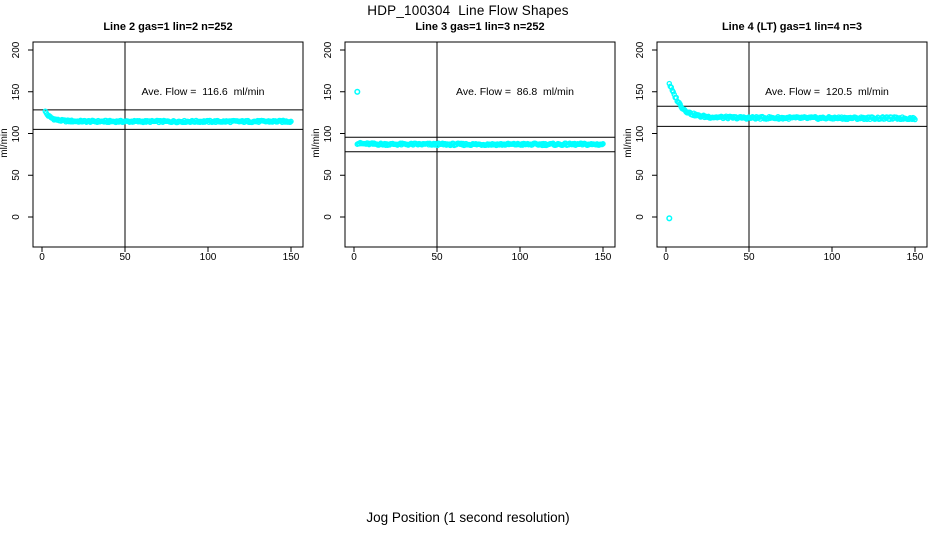 This screenshot has width=936, height=540. Describe the element at coordinates (792, 27) in the screenshot. I see `panel-3-title: Line 4 (LT) gas=1 lin=4 n=3` at that location.